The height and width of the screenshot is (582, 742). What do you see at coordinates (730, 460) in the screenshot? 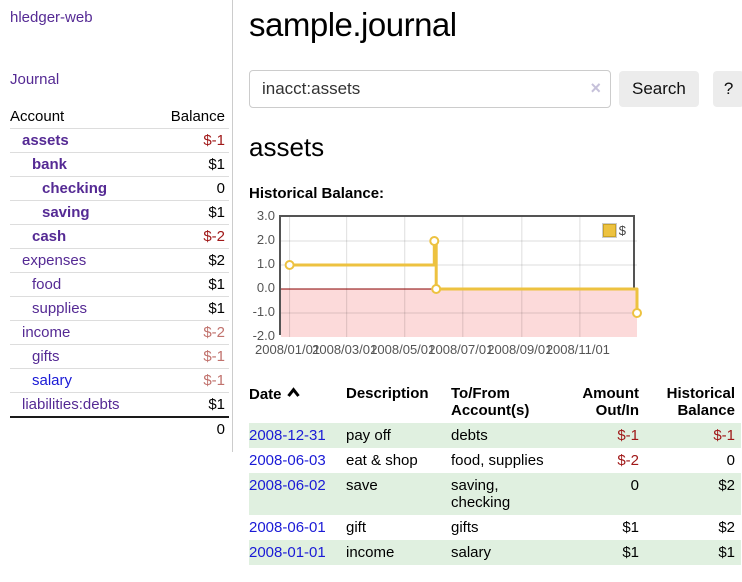
I see `transaction-balance: 0` at bounding box center [730, 460].